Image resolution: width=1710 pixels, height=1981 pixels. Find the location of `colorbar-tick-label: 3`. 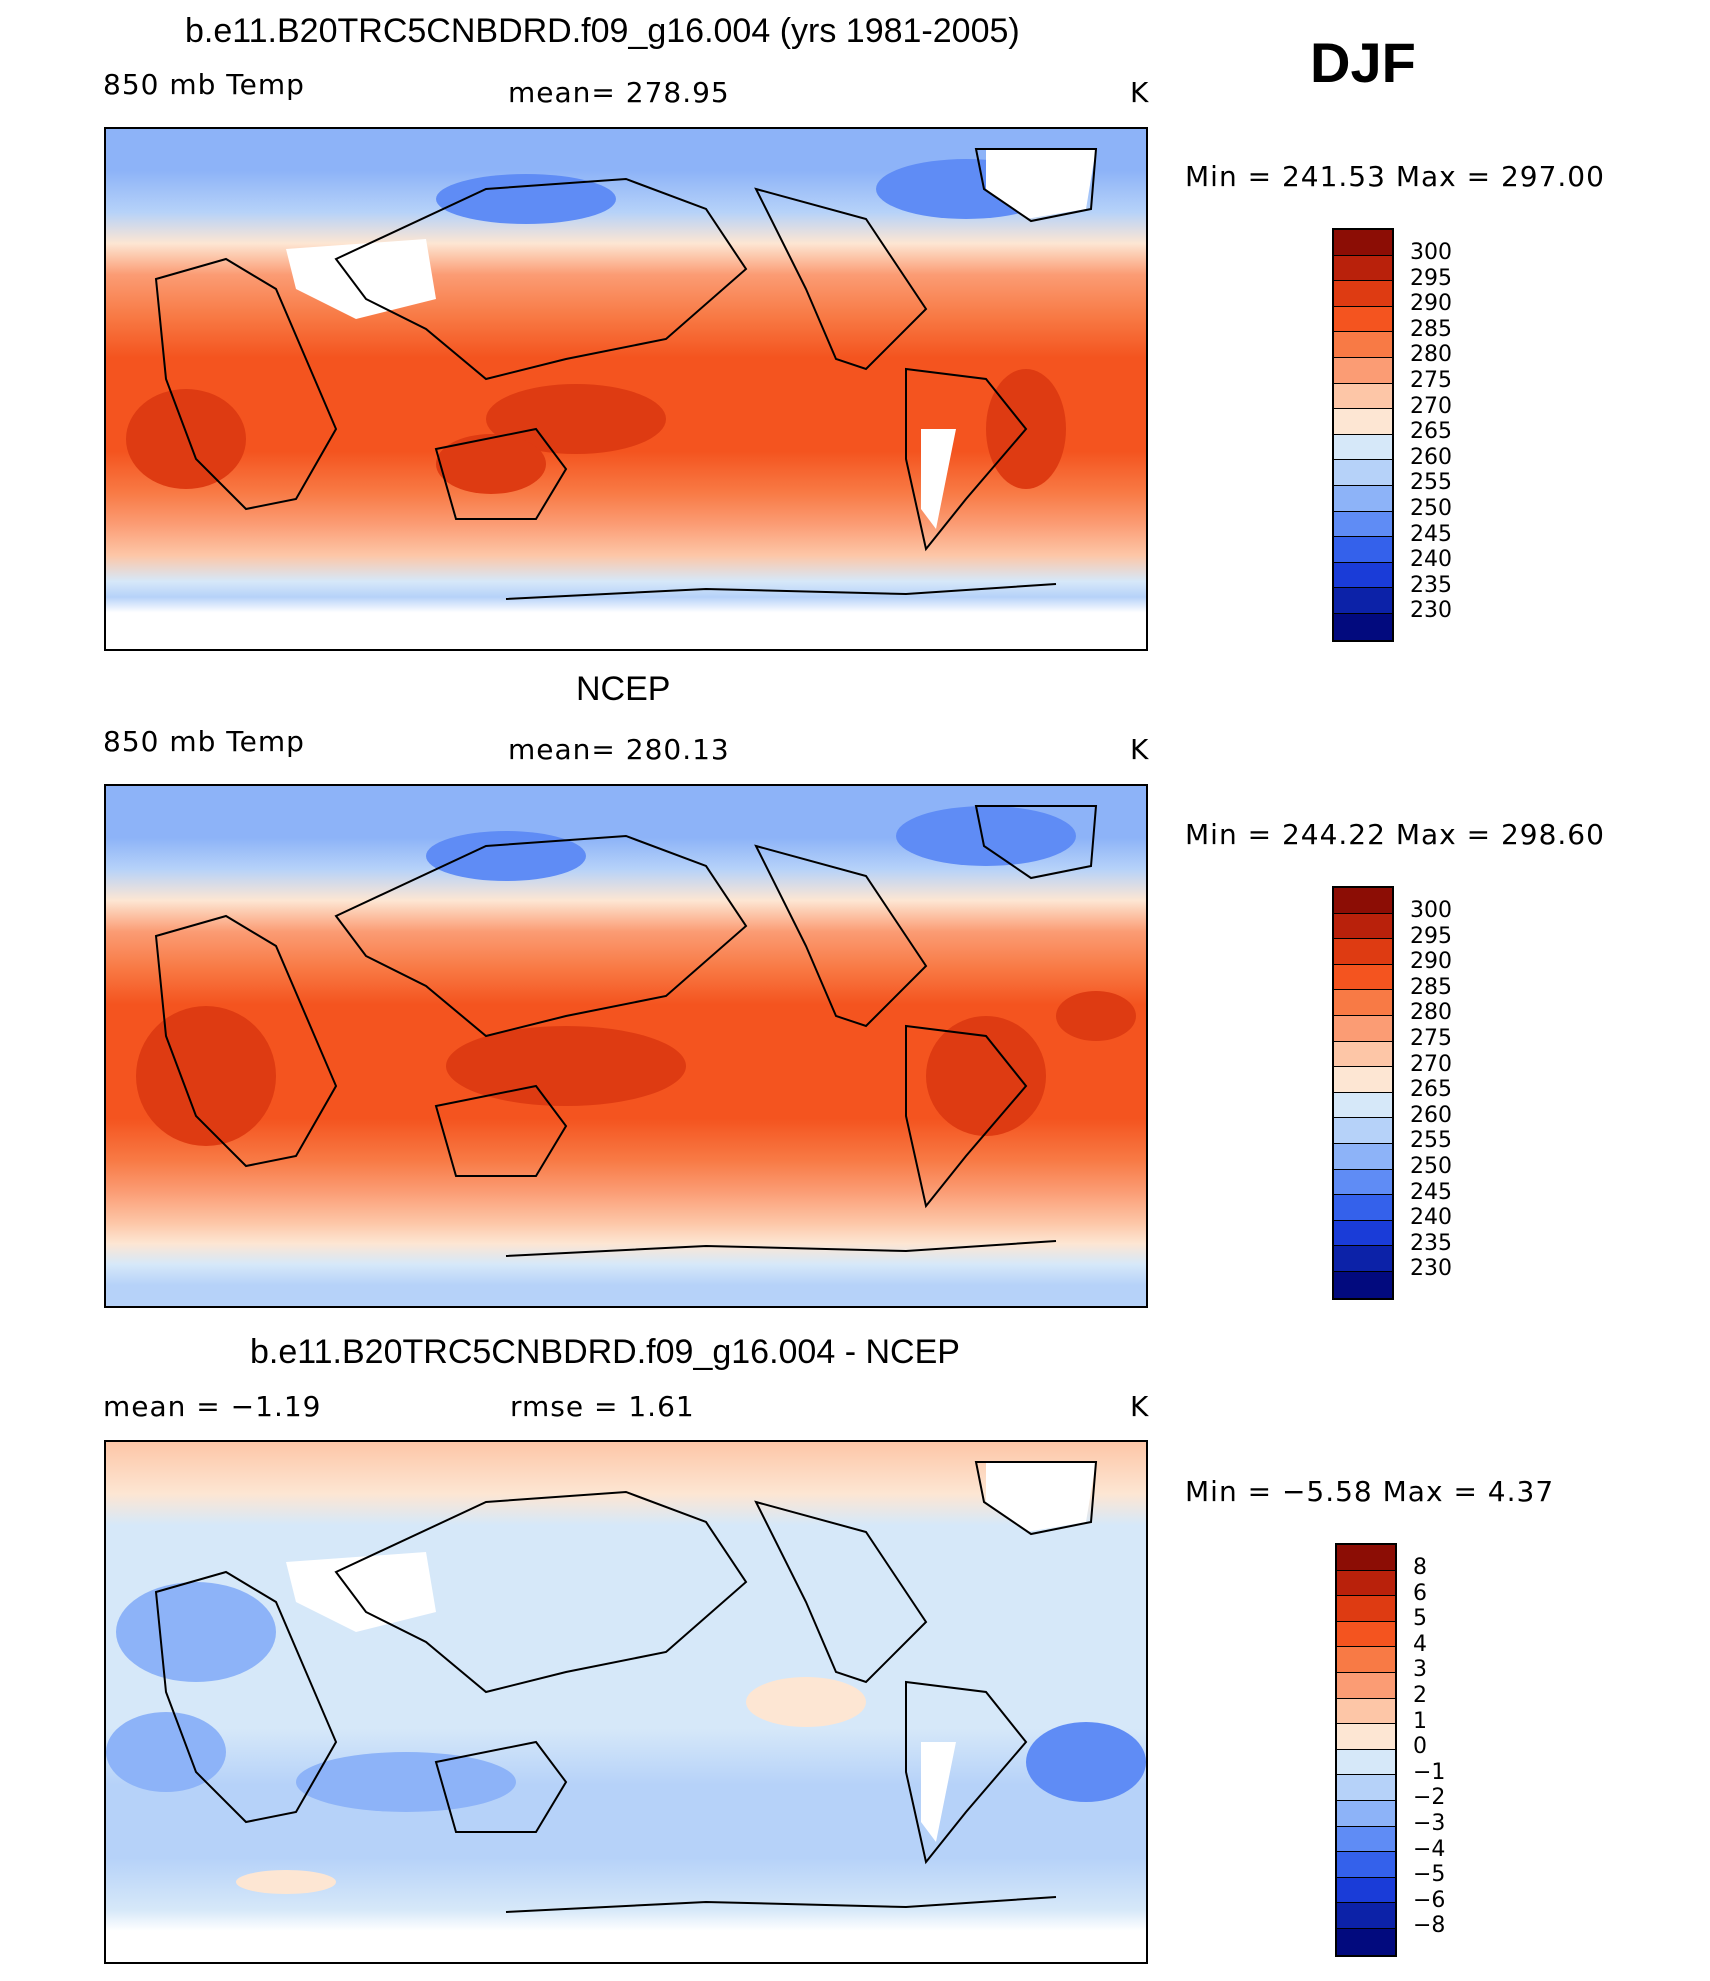

colorbar-tick-label: 3 is located at coordinates (1420, 1670).